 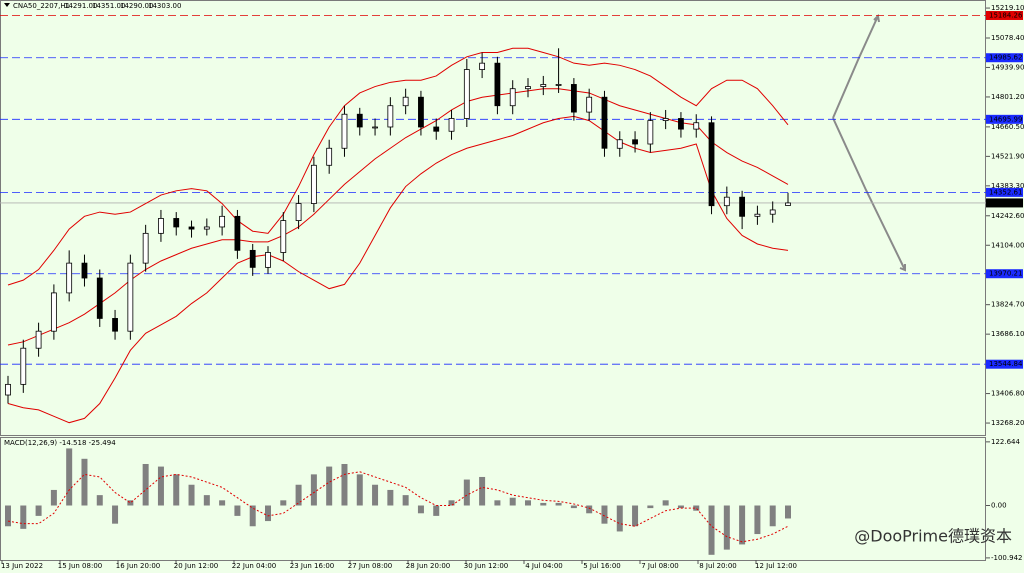 I want to click on y-tick-label: 14104.00, so click(x=1007, y=245).